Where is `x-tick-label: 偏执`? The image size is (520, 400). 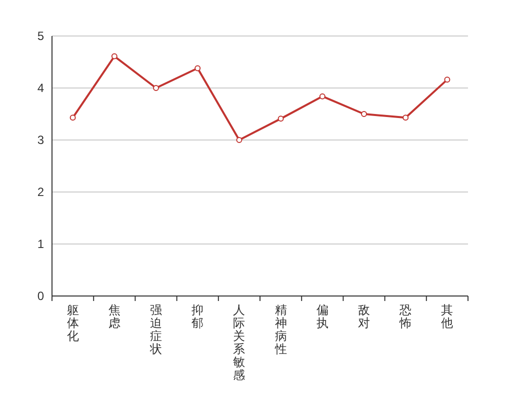
x-tick-label: 偏执 is located at coordinates (322, 316).